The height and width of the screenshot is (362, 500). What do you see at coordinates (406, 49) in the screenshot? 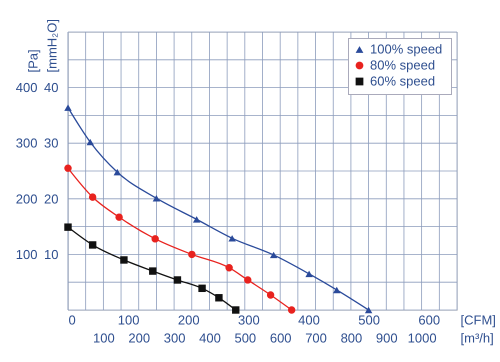
I see `legend-label: 100% speed` at bounding box center [406, 49].